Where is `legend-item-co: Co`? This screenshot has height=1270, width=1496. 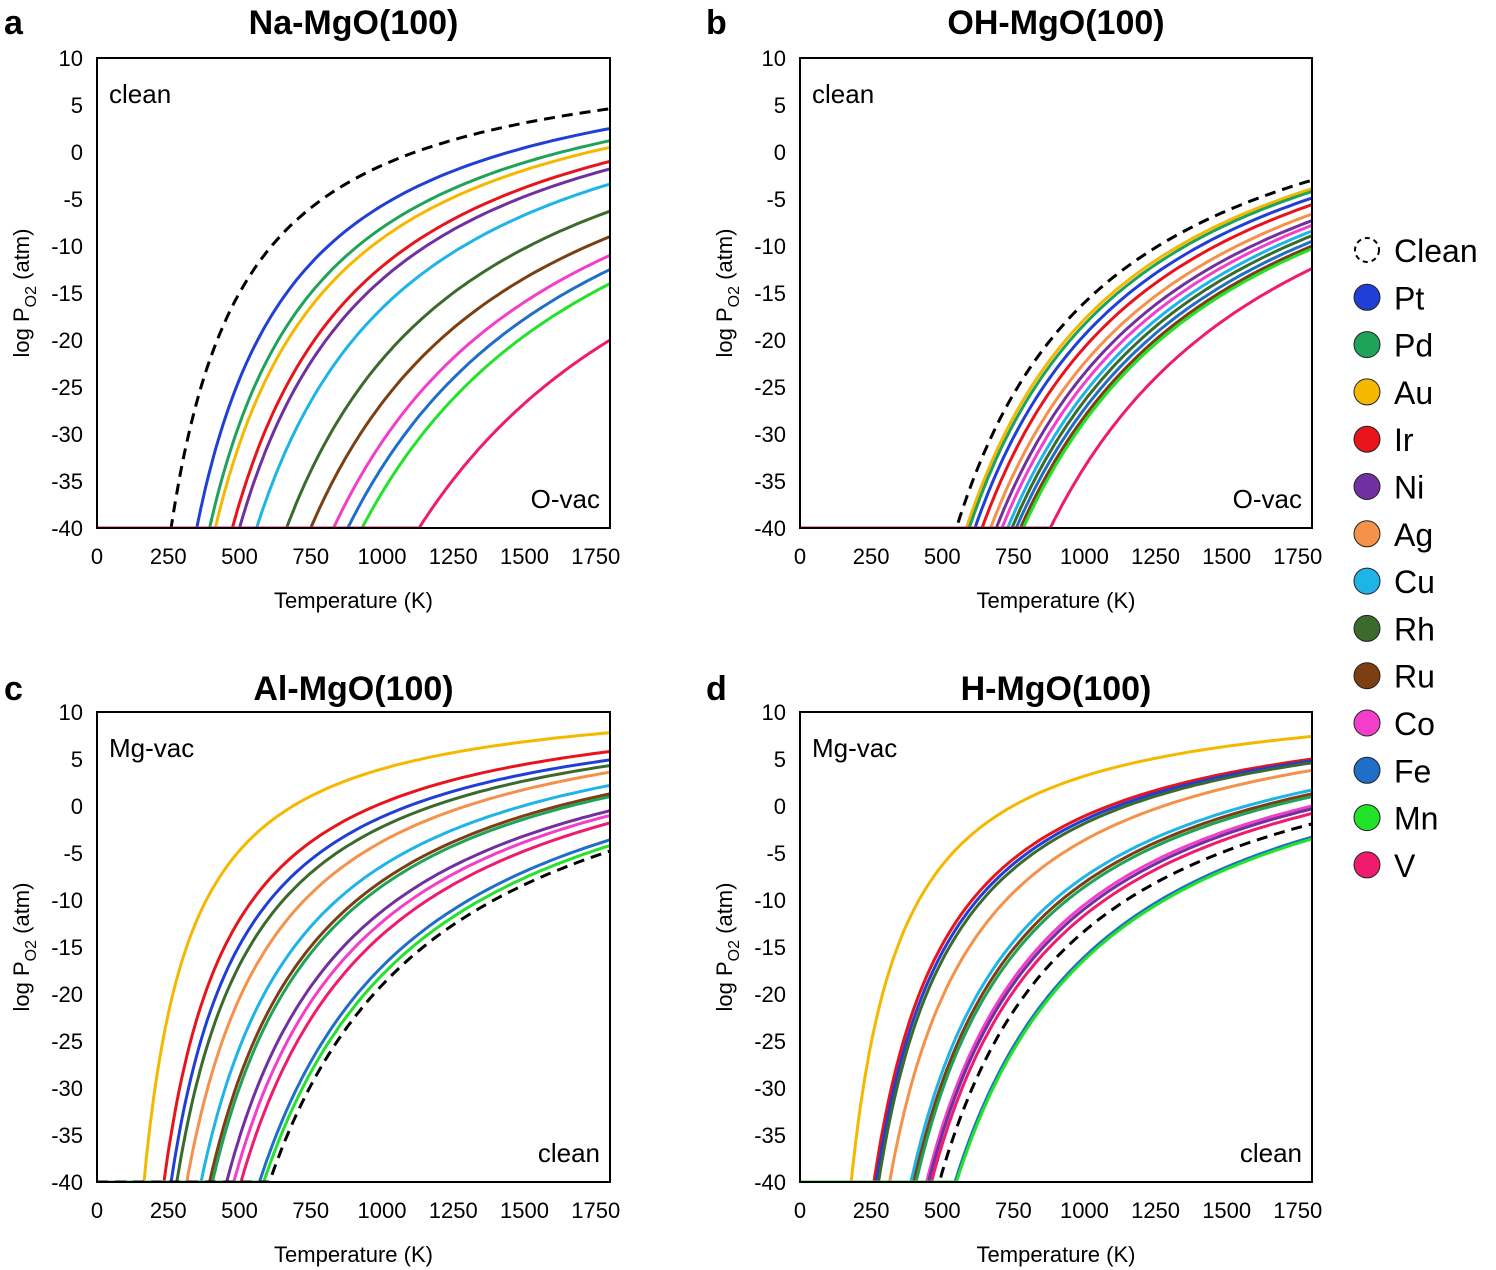 legend-item-co: Co is located at coordinates (1394, 724).